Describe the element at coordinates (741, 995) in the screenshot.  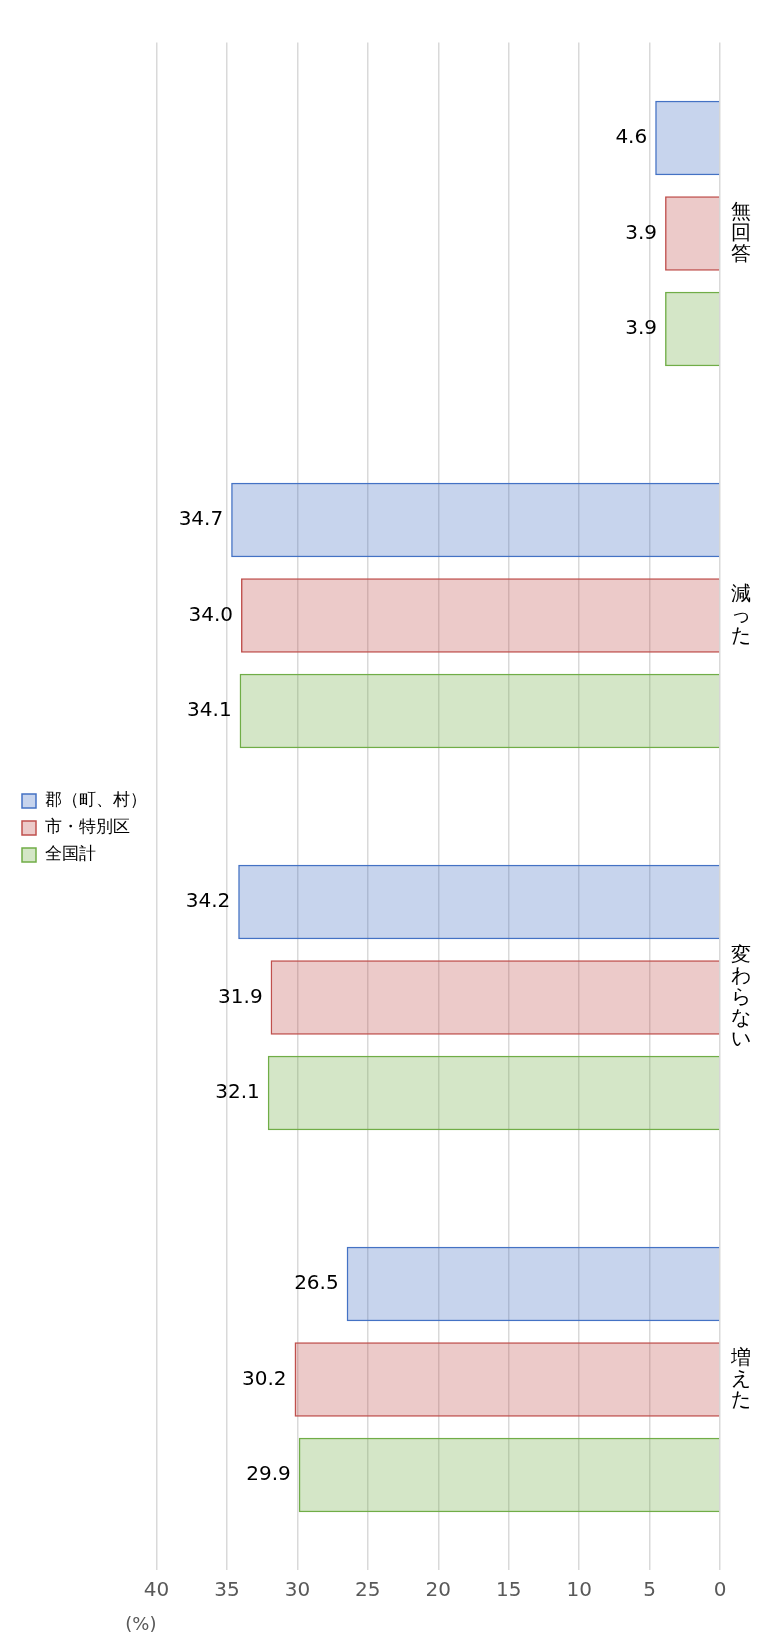
I see `y-tick-label: 変わらない` at that location.